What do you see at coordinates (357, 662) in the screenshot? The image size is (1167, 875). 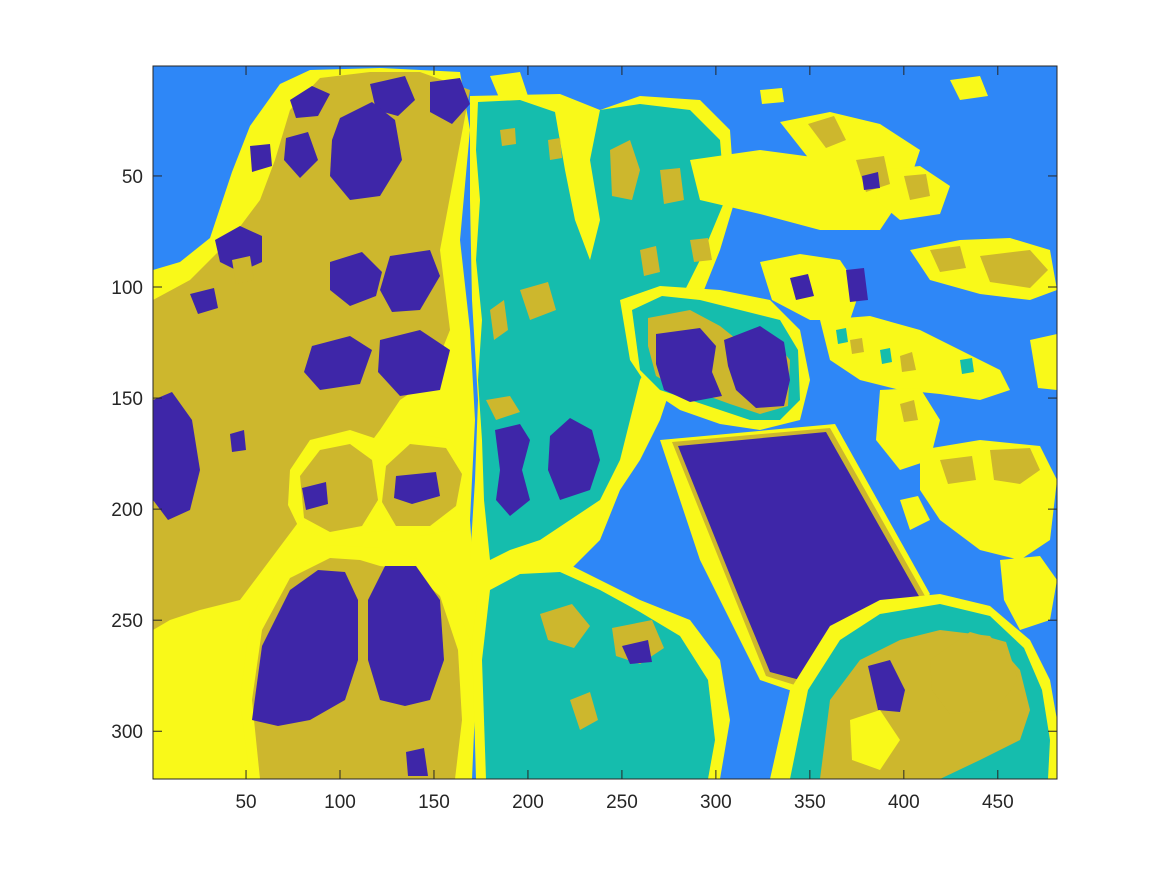 I see `bottom-left-soles` at bounding box center [357, 662].